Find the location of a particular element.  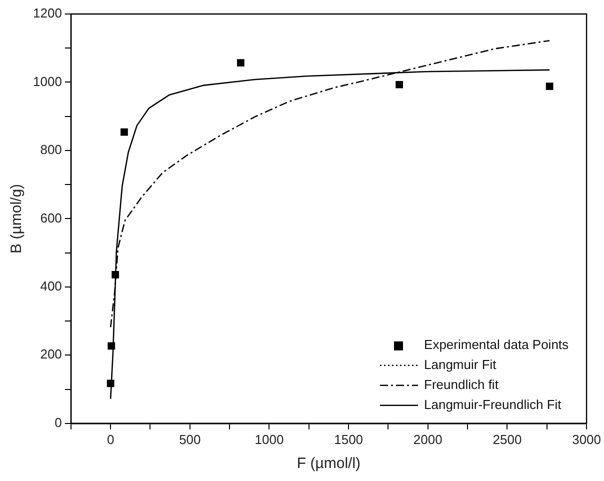

y-tick-label: 400 is located at coordinates (51, 286).